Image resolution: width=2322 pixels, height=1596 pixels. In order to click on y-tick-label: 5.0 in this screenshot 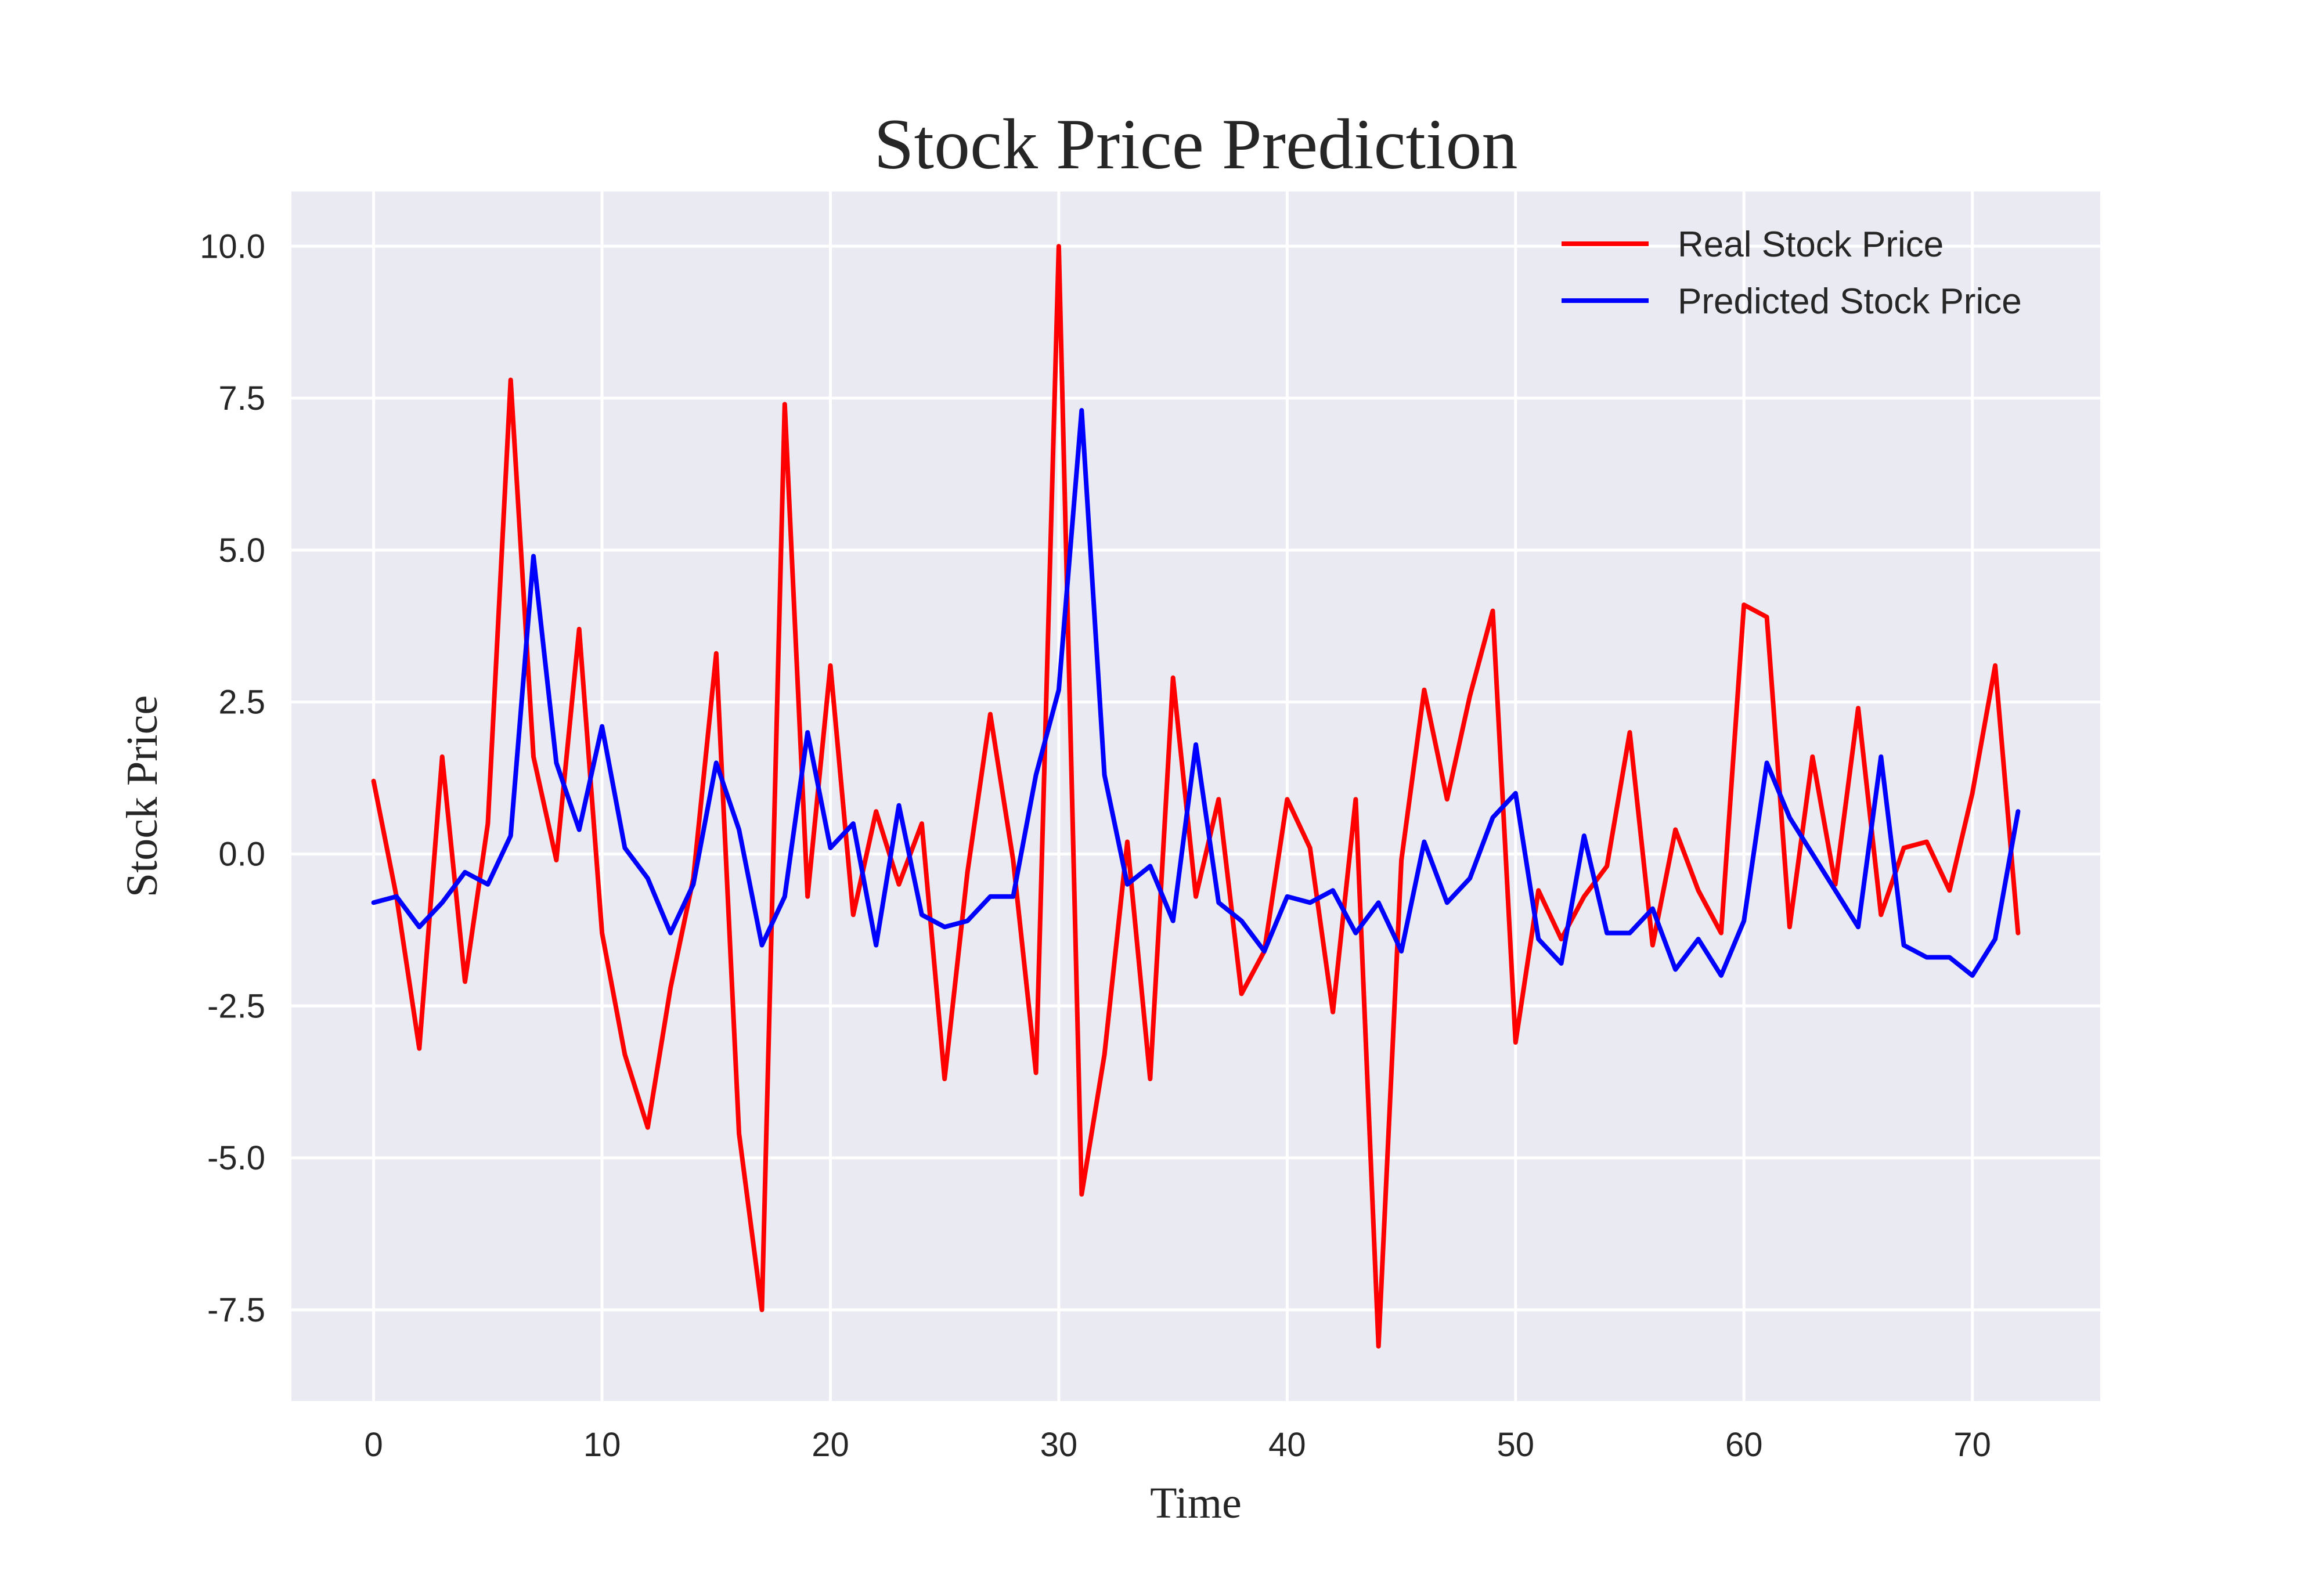, I will do `click(241, 550)`.